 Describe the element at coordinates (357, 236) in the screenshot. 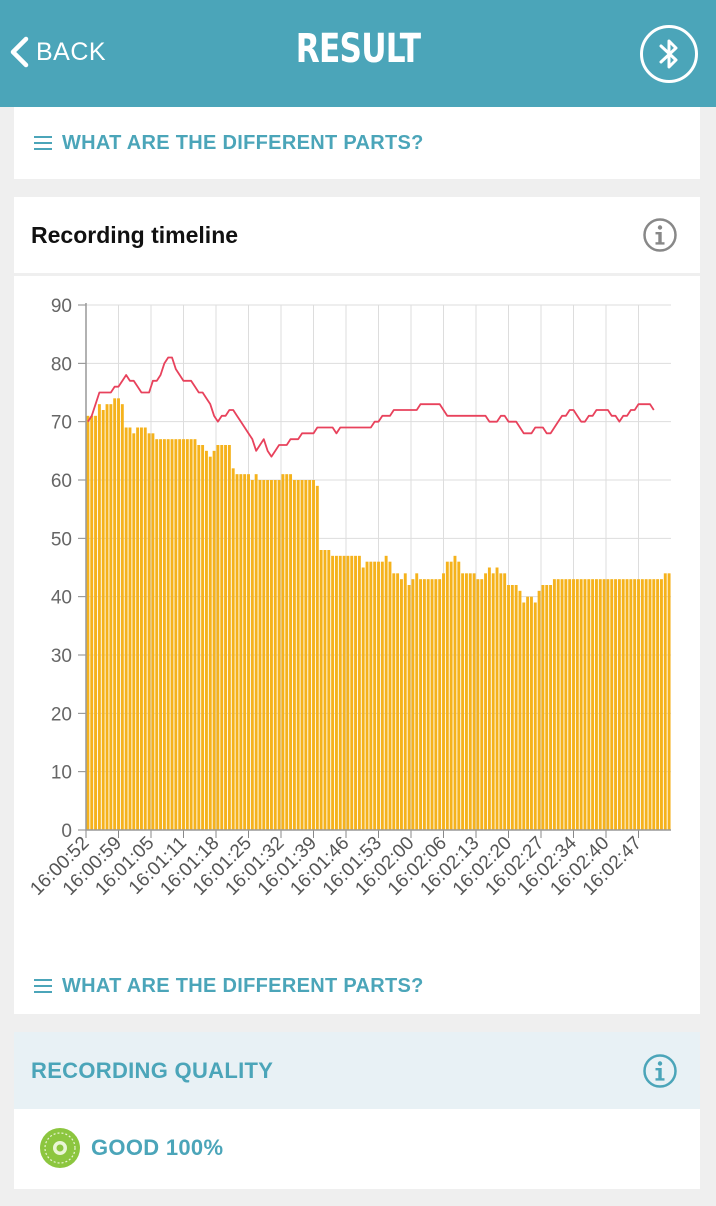

I see `timeline-header: Recording timeline` at that location.